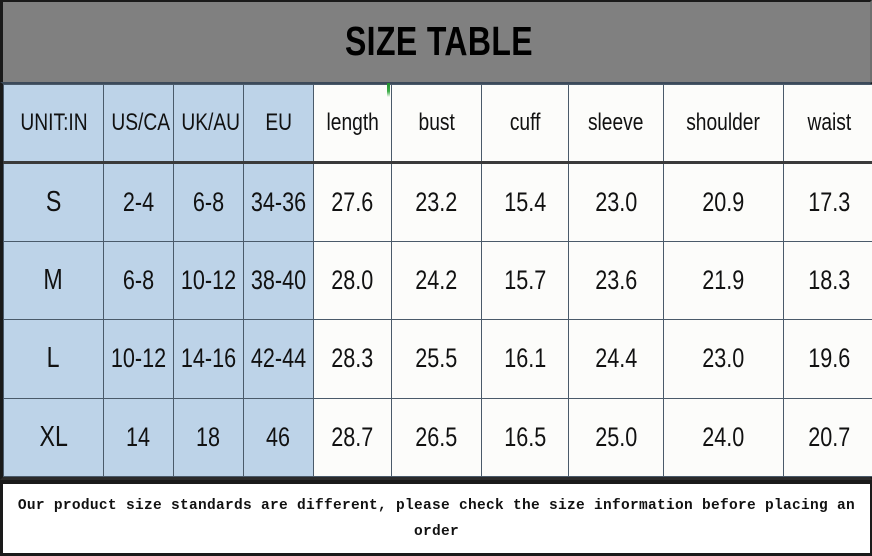  Describe the element at coordinates (616, 437) in the screenshot. I see `cell-sleeve: 25.0` at that location.